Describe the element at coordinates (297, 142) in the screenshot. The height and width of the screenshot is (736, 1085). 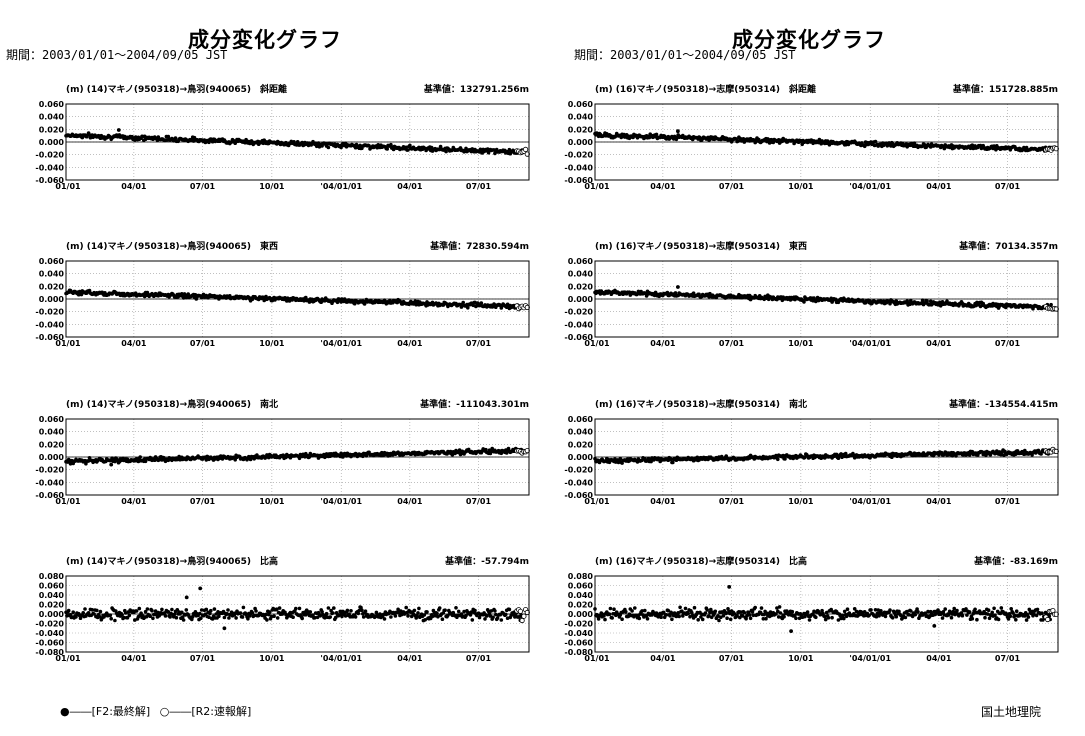
I see `data-points` at that location.